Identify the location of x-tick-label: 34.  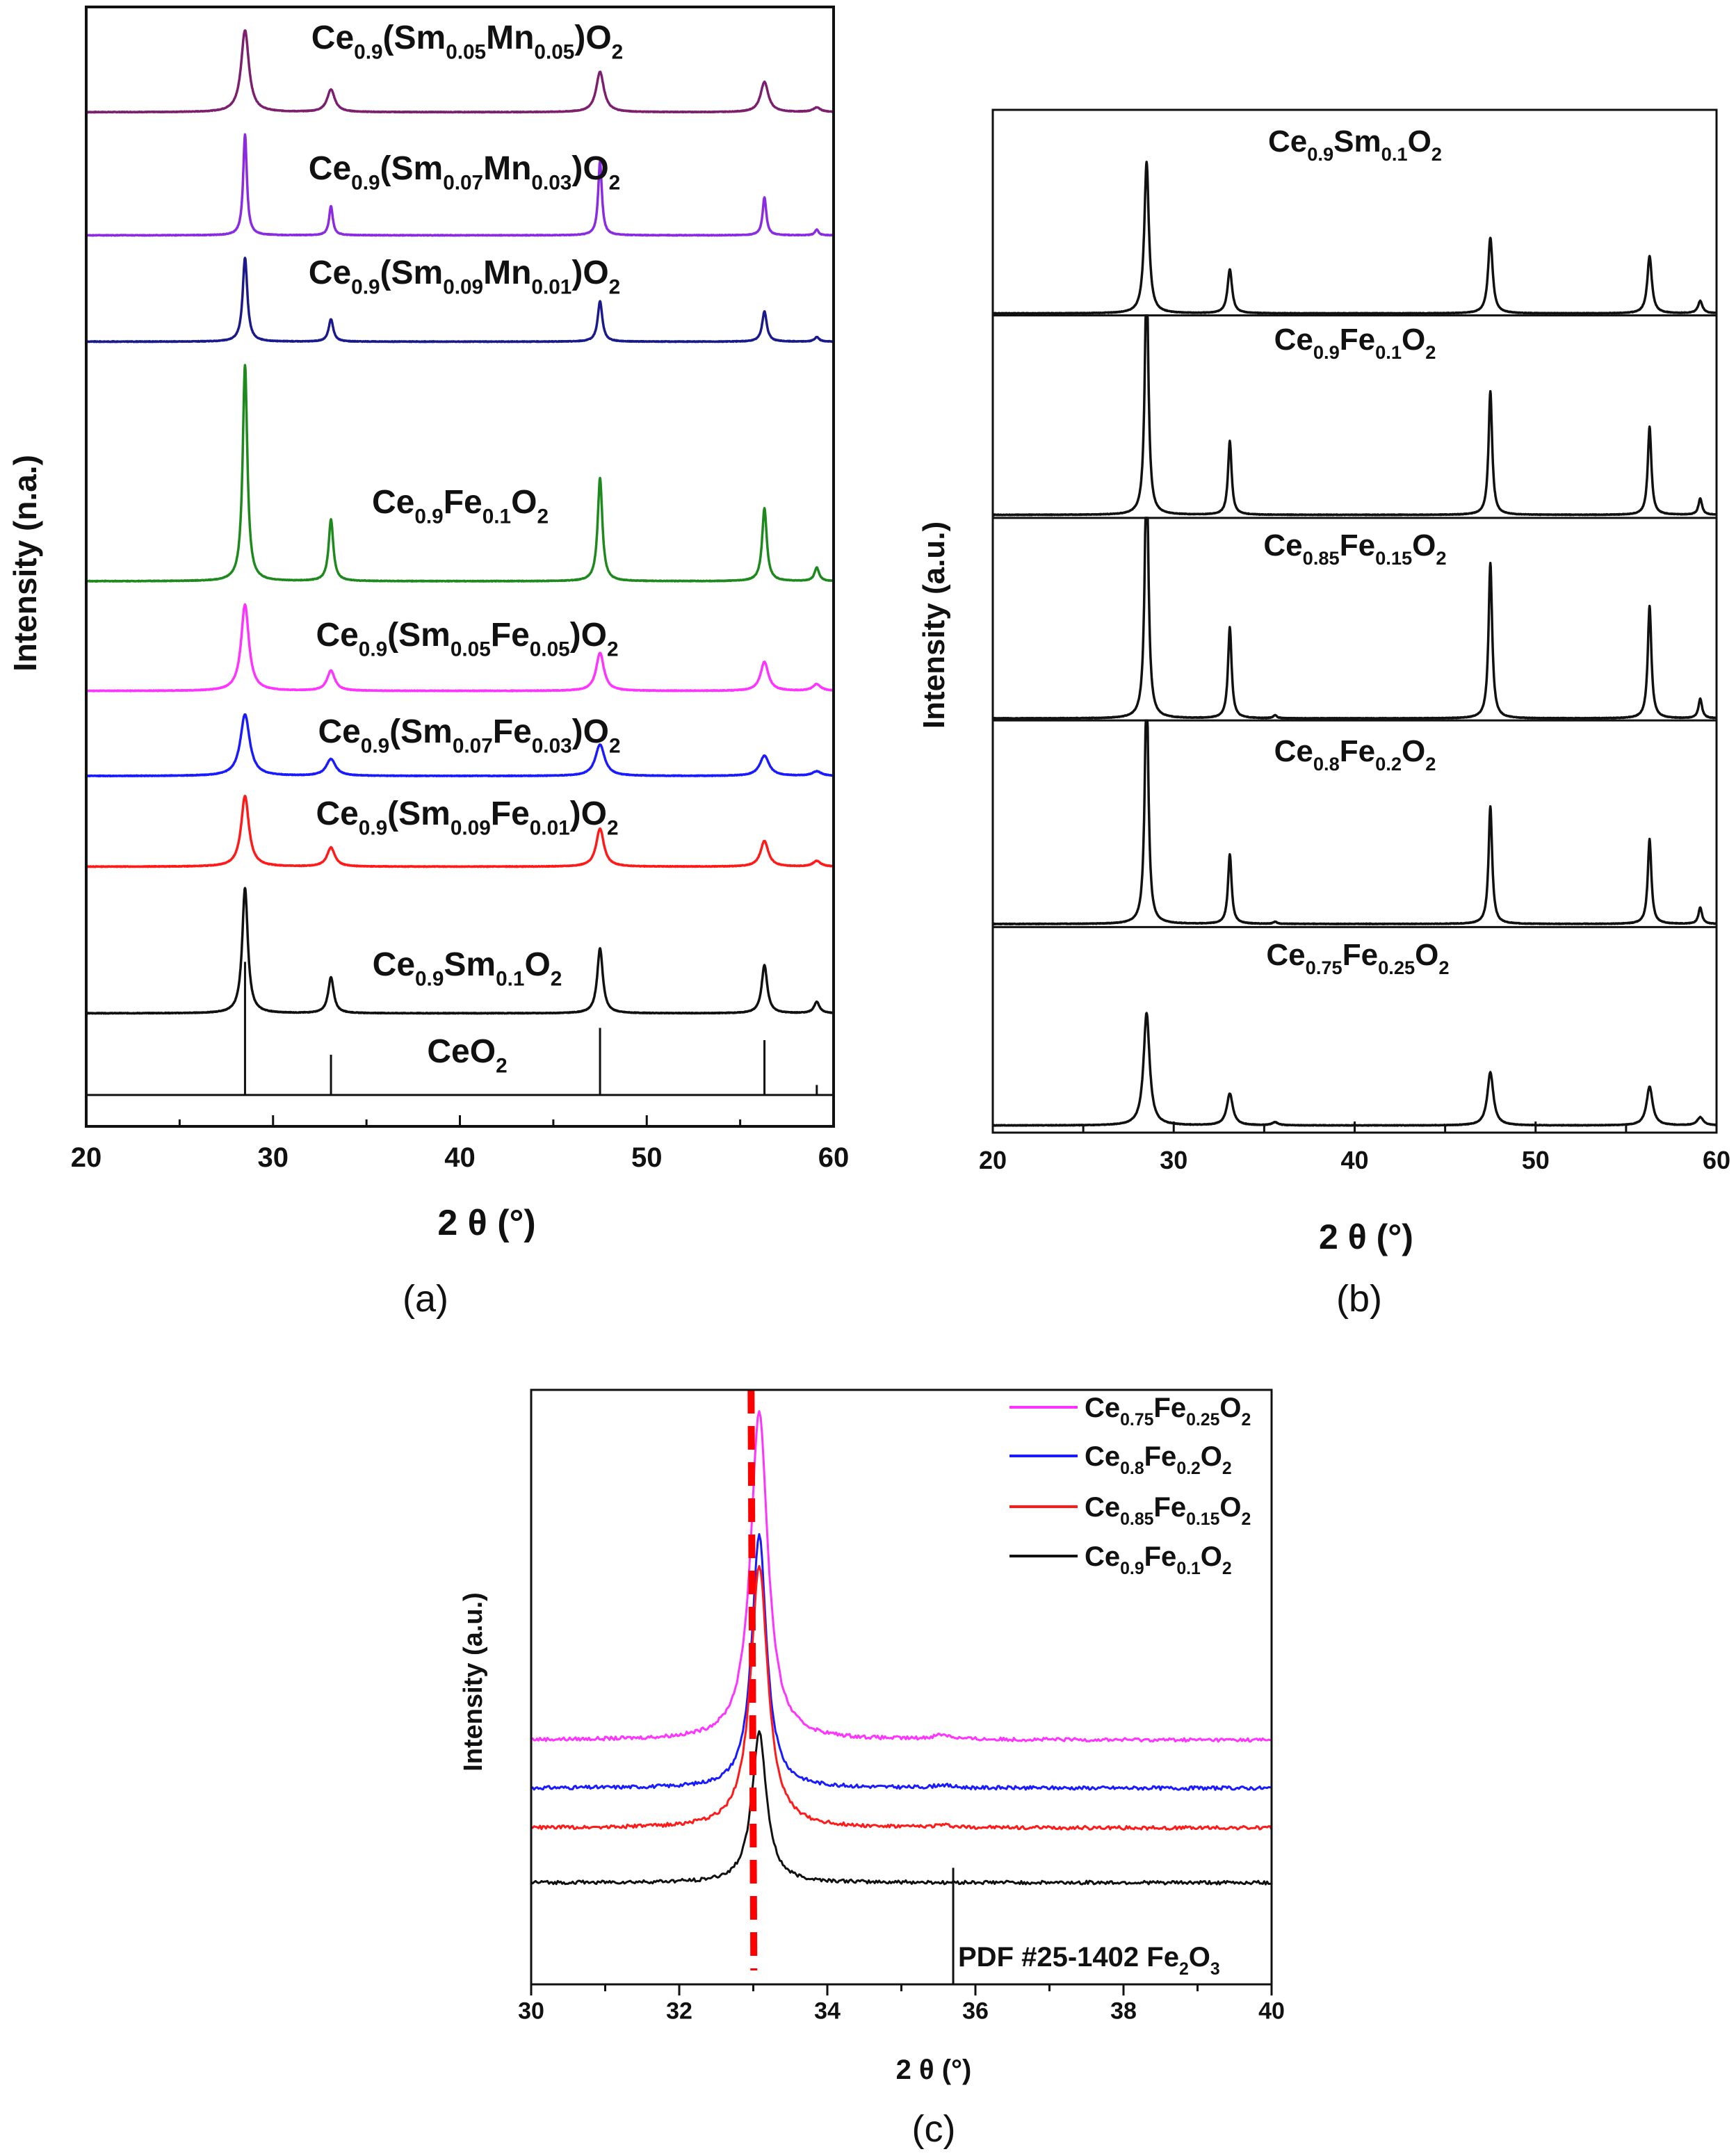
(828, 2011).